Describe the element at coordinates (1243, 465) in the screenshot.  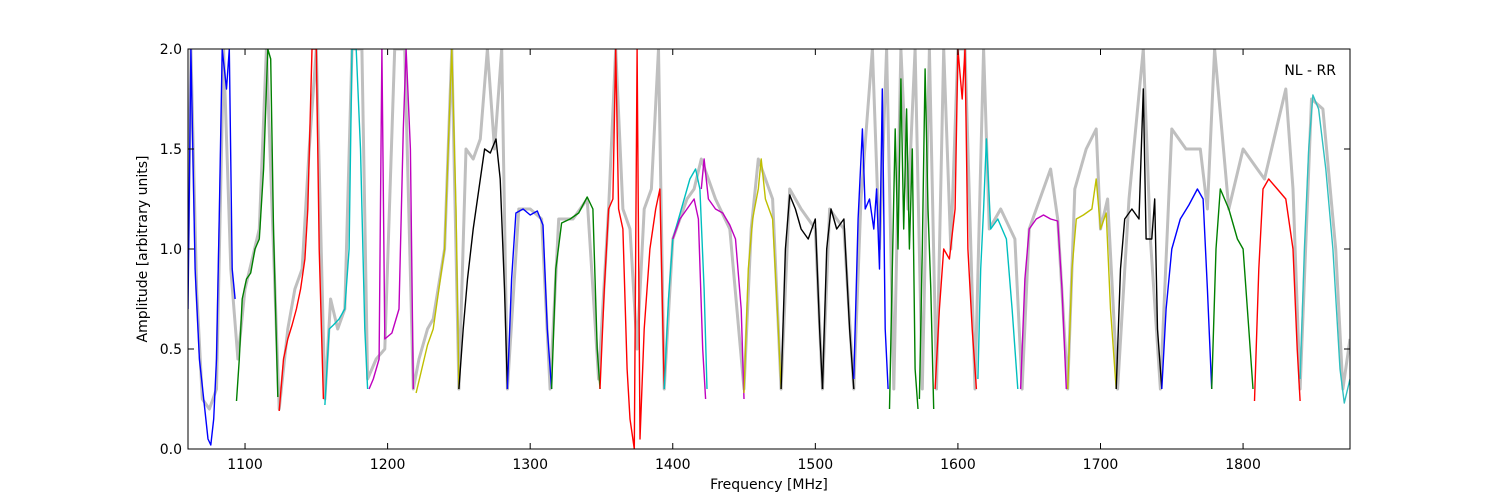
I see `x-tick-label: 1800` at that location.